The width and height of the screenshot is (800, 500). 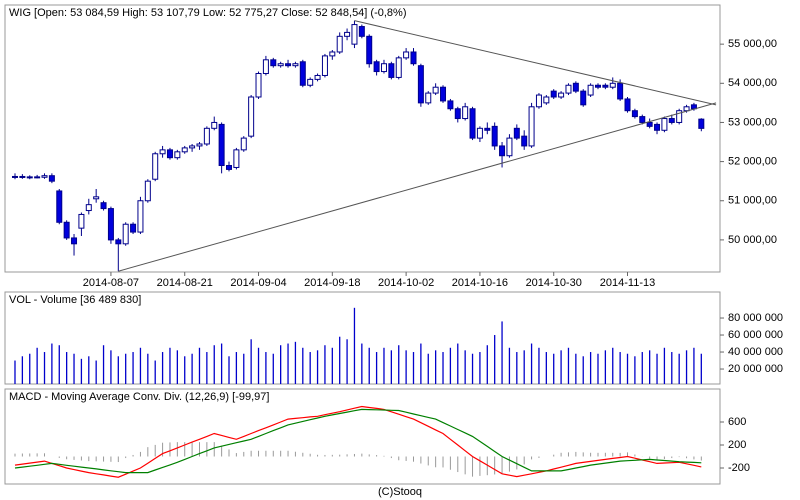 I want to click on y-tick-label: 80 000 000, so click(x=755, y=318).